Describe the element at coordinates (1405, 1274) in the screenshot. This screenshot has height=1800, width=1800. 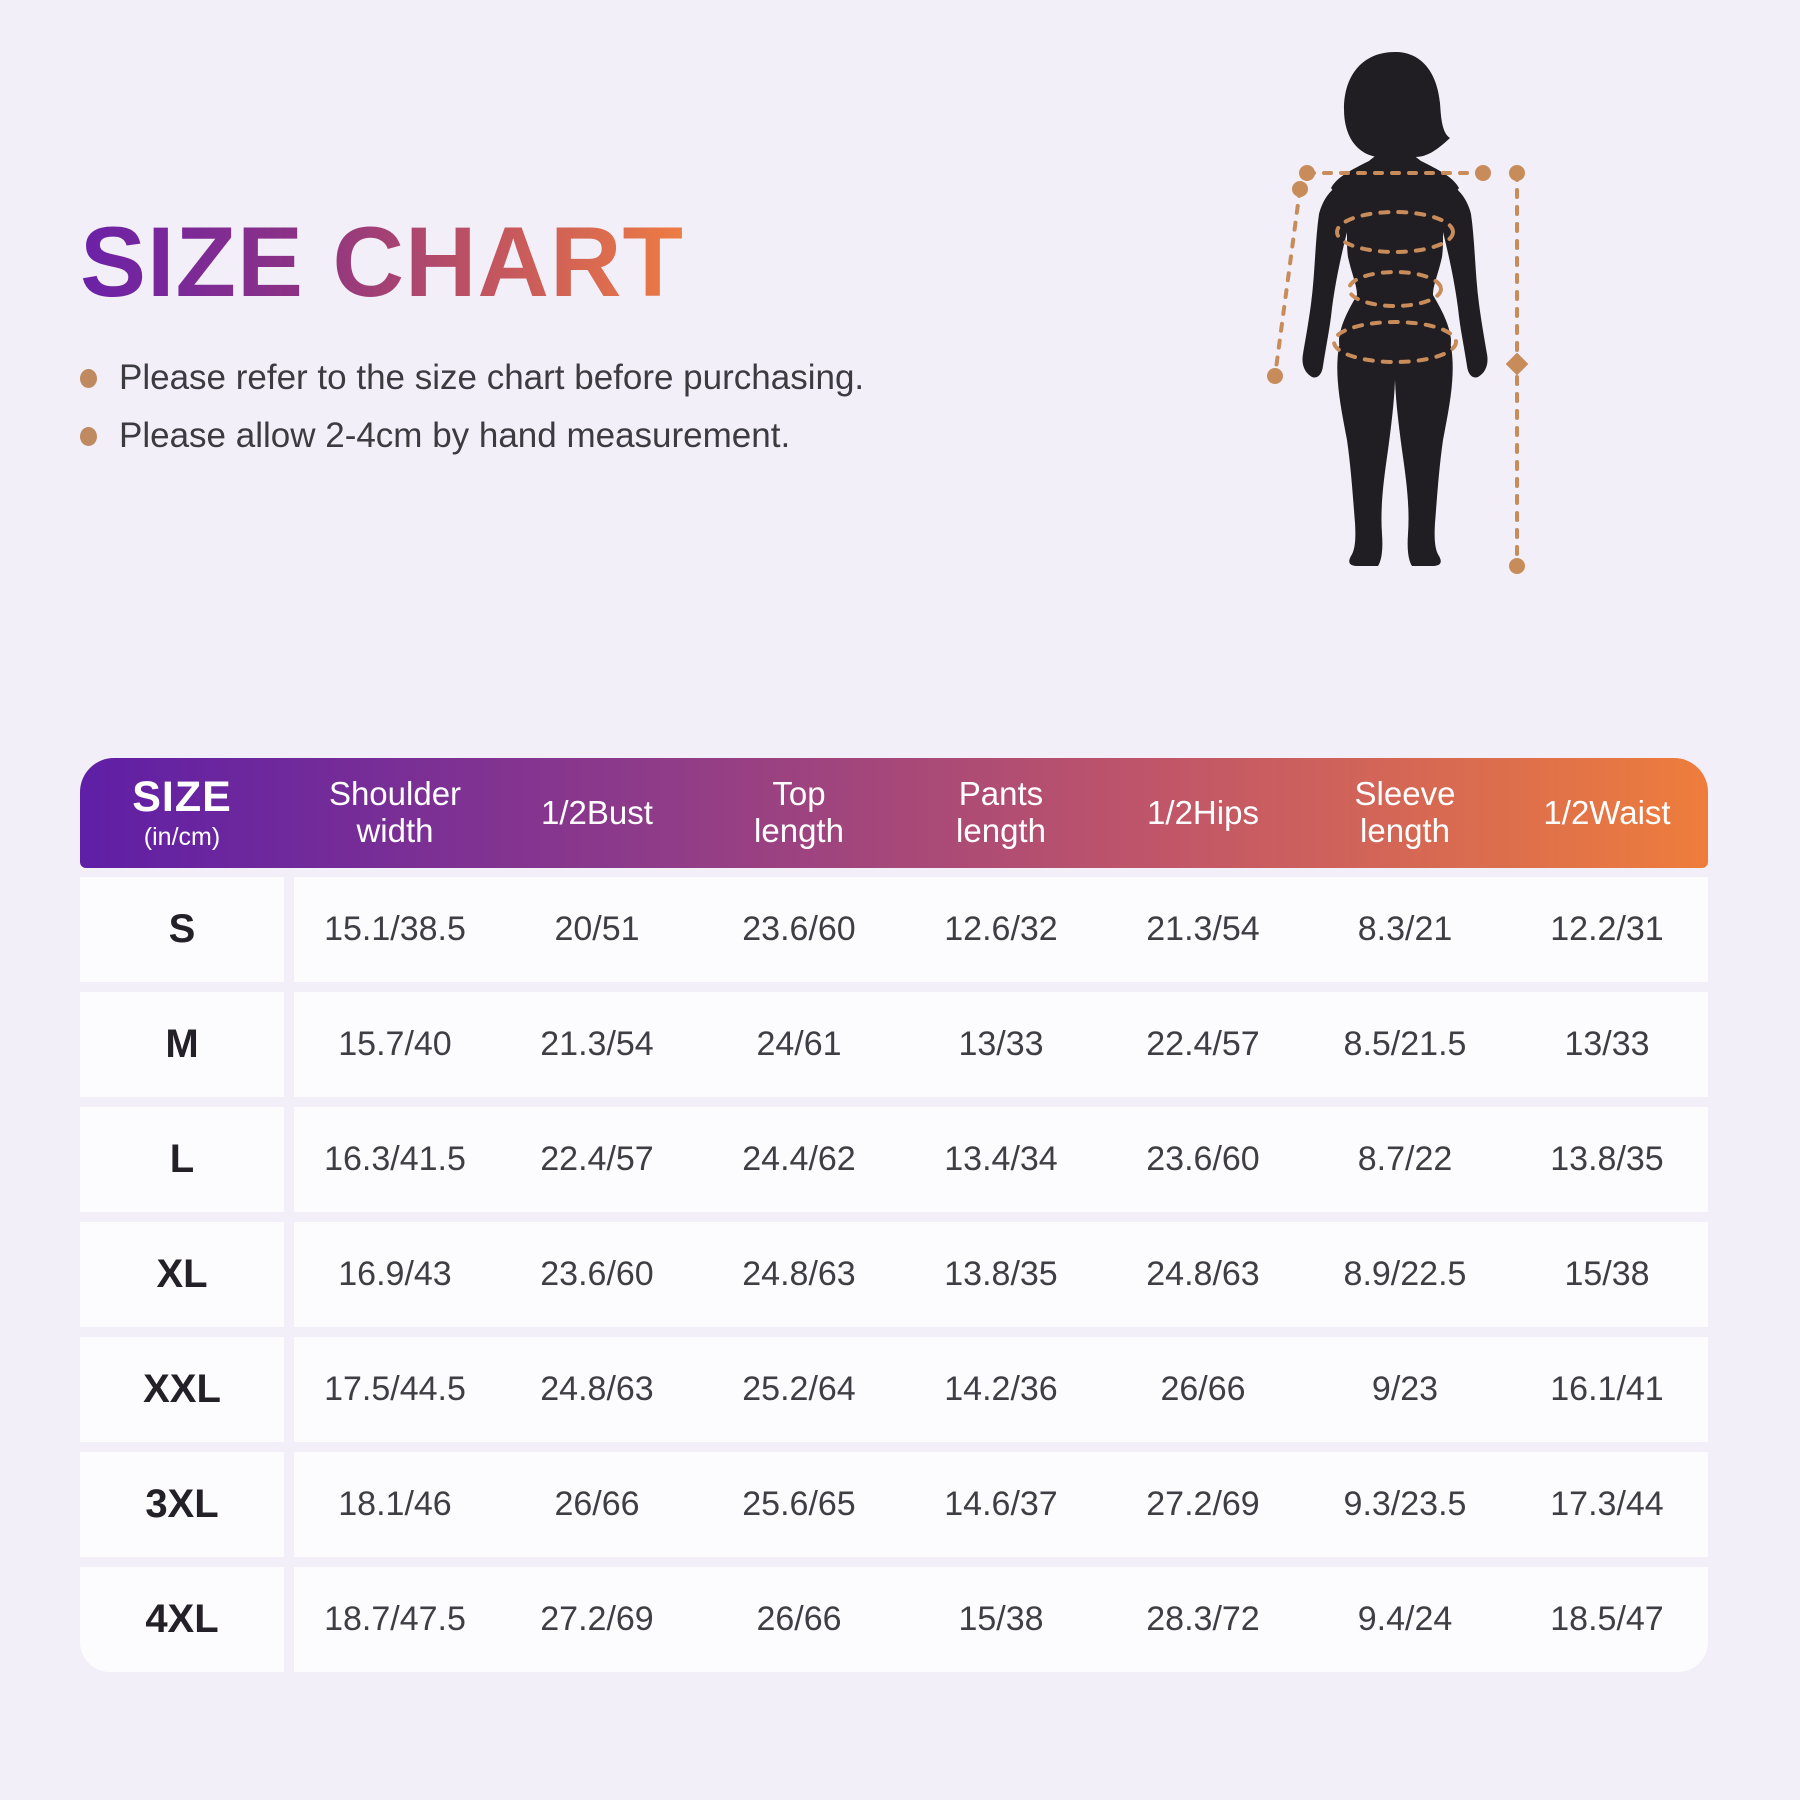
I see `measurement-cell: 8.9/22.5` at that location.